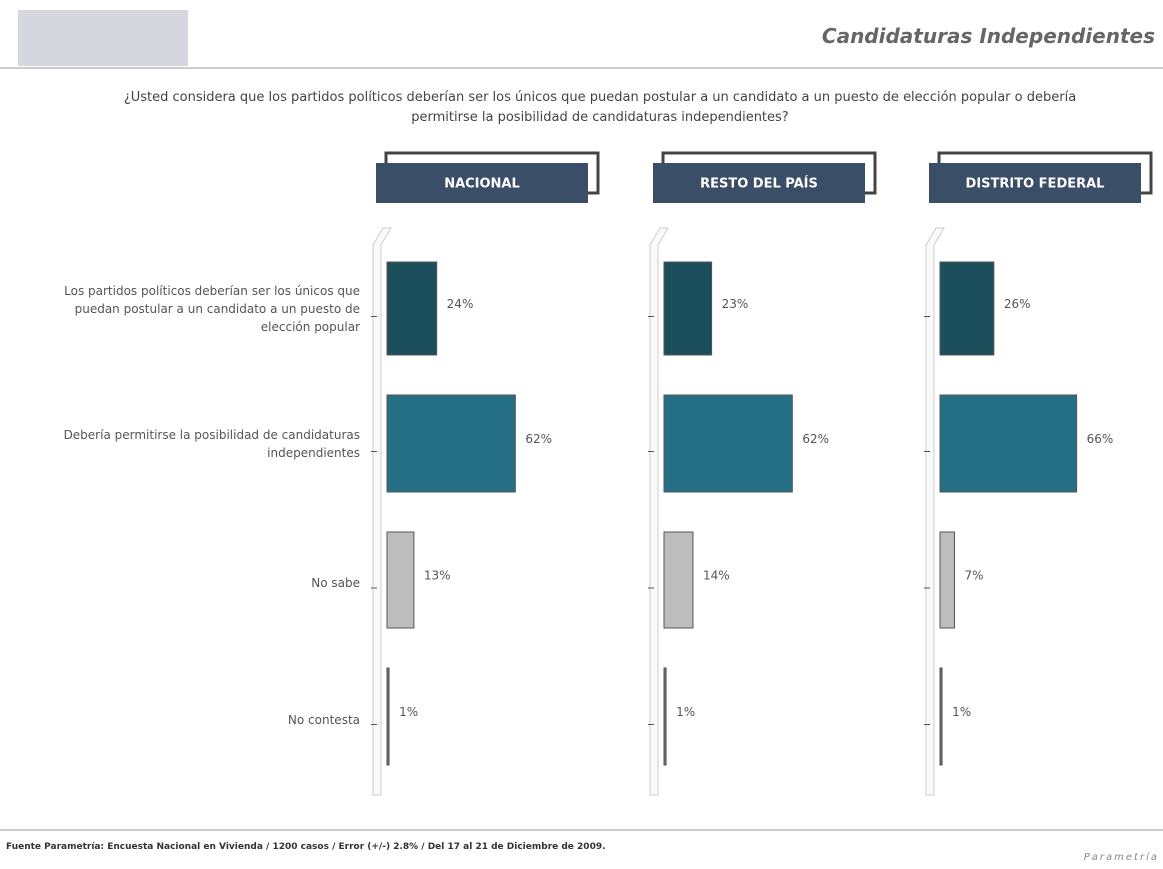 This screenshot has height=869, width=1163. I want to click on value-label: 13%, so click(437, 576).